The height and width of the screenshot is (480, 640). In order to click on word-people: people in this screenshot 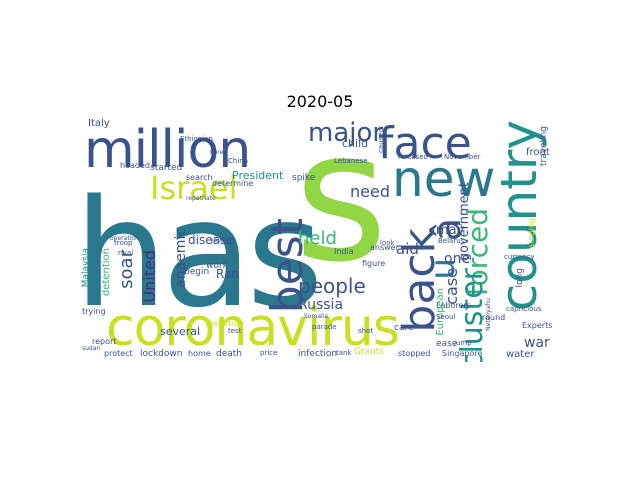, I will do `click(332, 286)`.